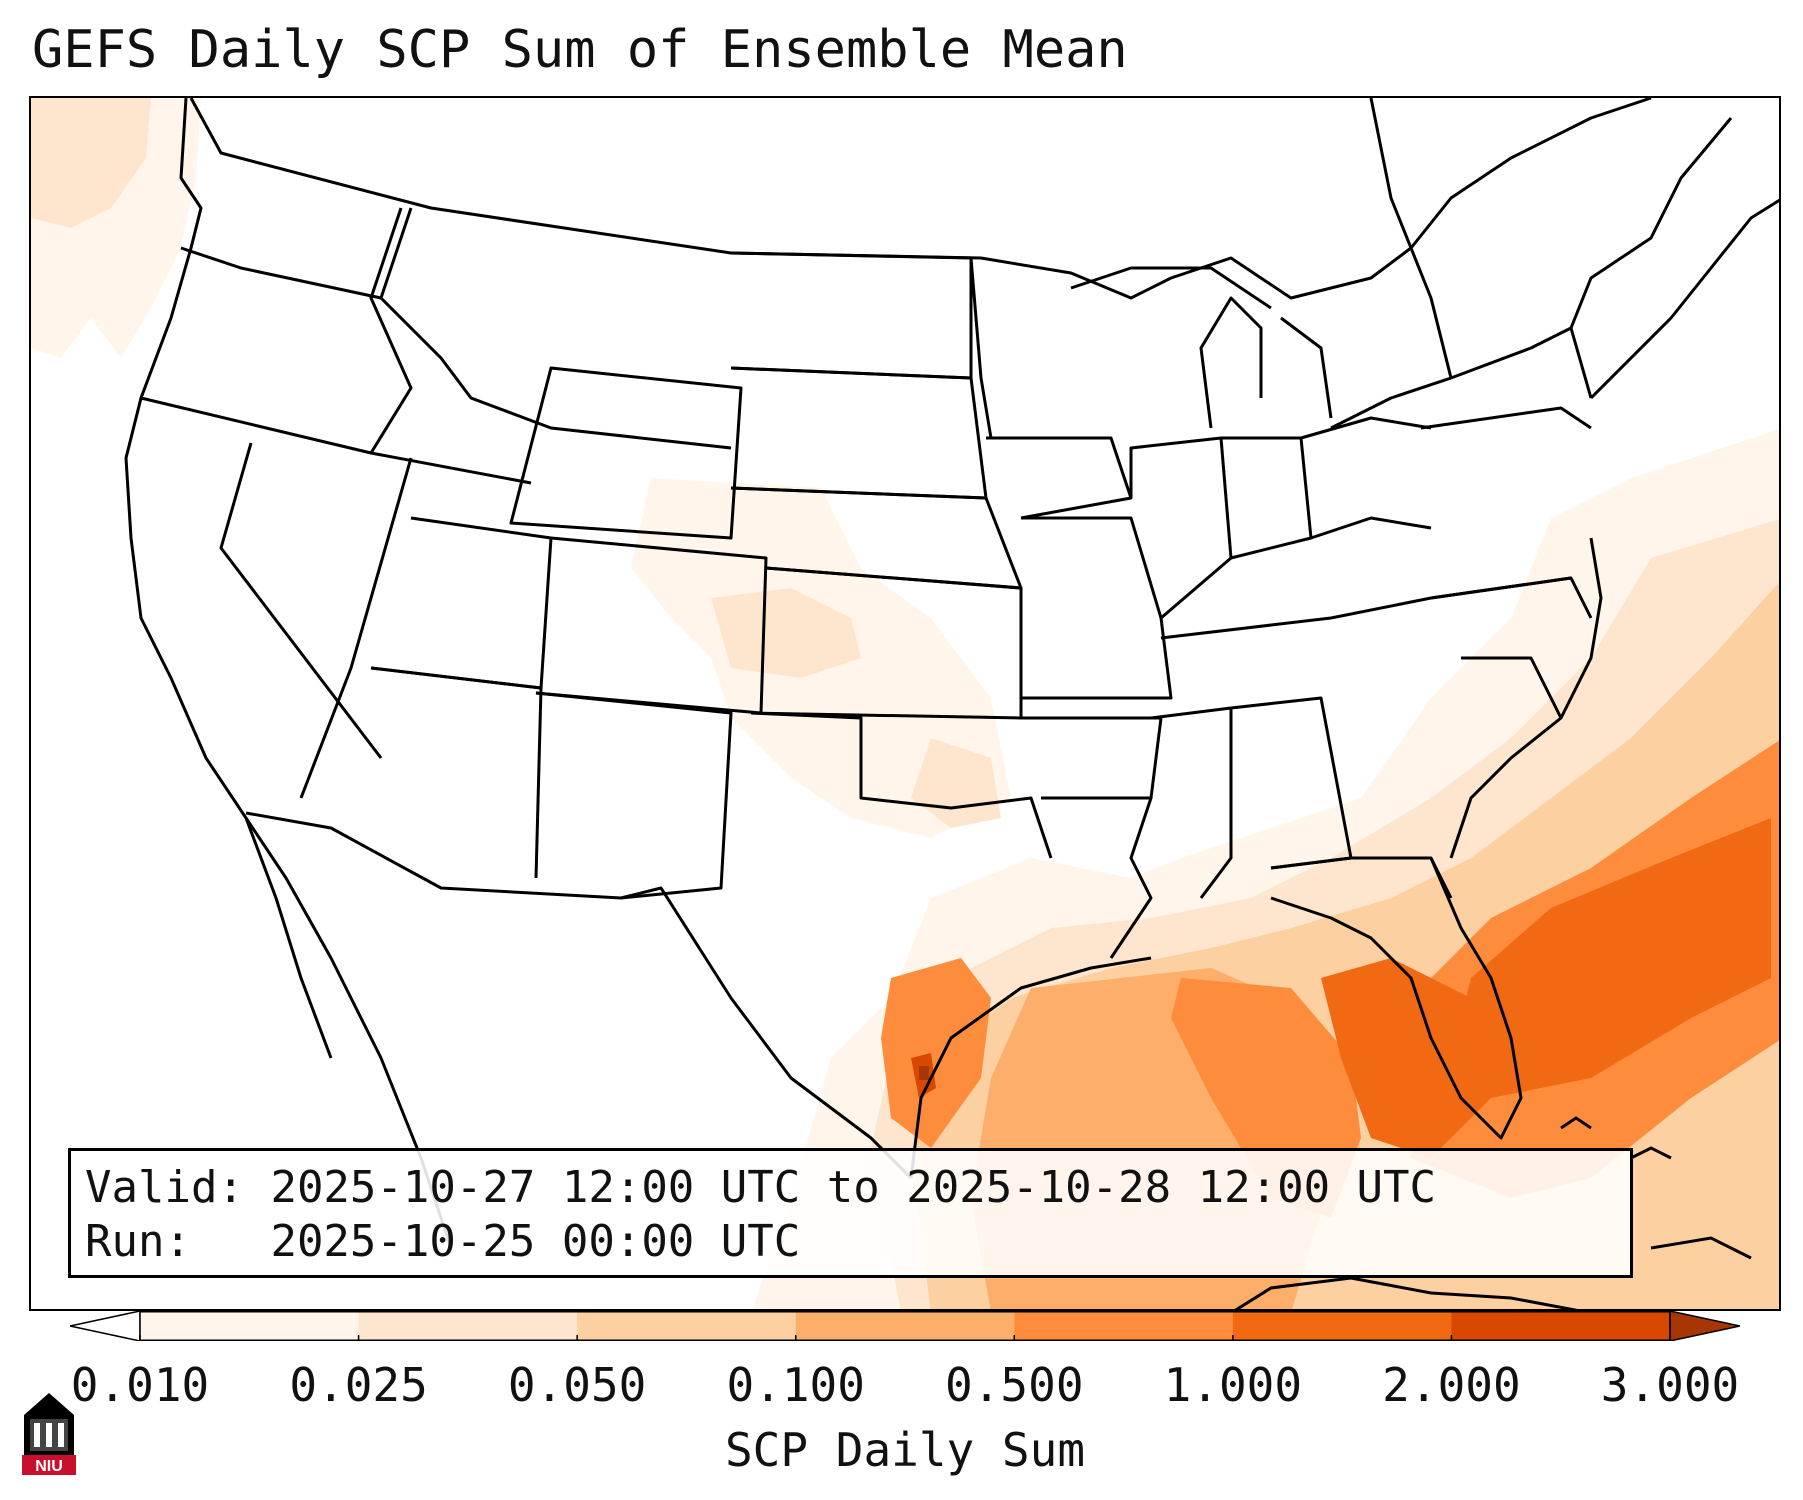 The image size is (1803, 1500). Describe the element at coordinates (1097, 608) in the screenshot. I see `mo-border` at that location.